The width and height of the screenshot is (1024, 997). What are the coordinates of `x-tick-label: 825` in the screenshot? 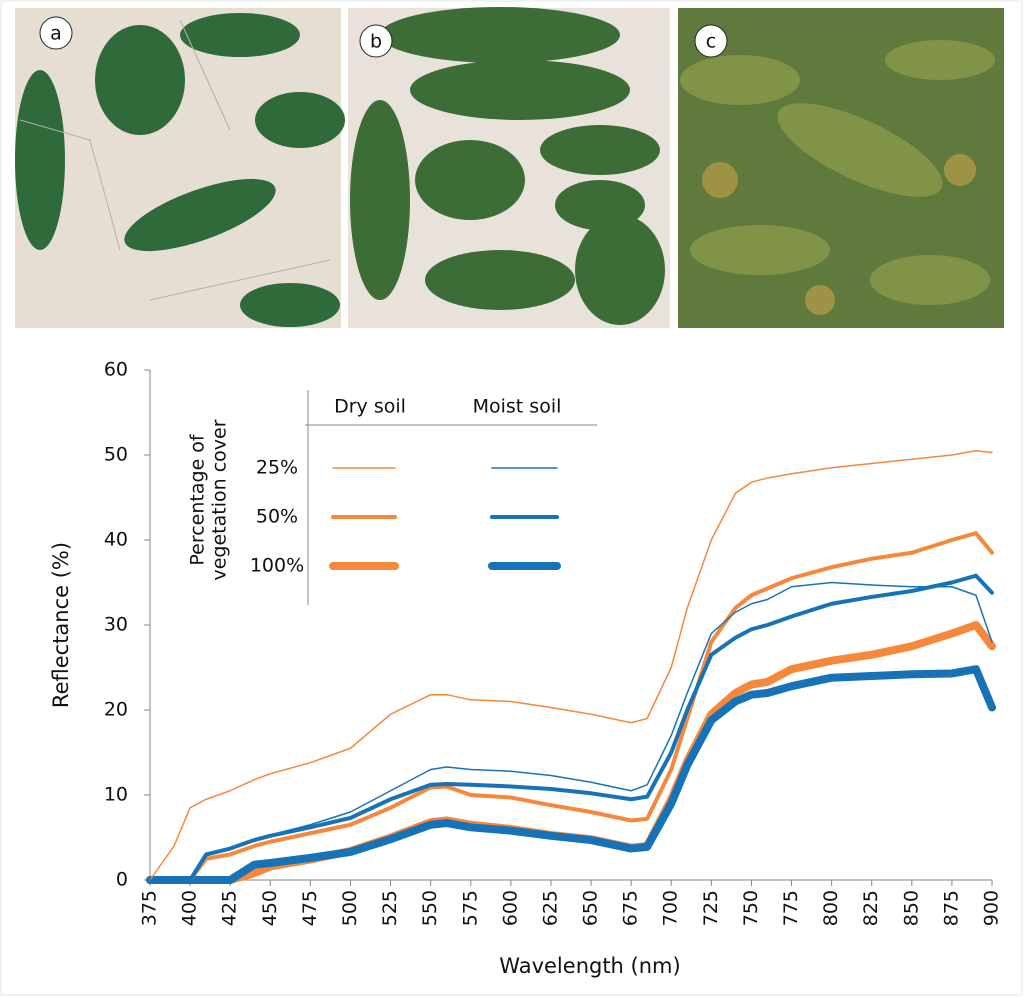 It's located at (871, 908).